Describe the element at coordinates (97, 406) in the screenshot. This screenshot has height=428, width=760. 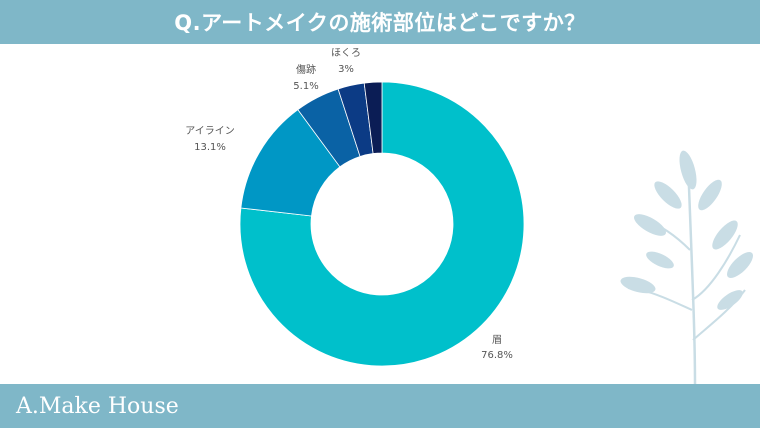
I see `brand-name: A.Make House` at that location.